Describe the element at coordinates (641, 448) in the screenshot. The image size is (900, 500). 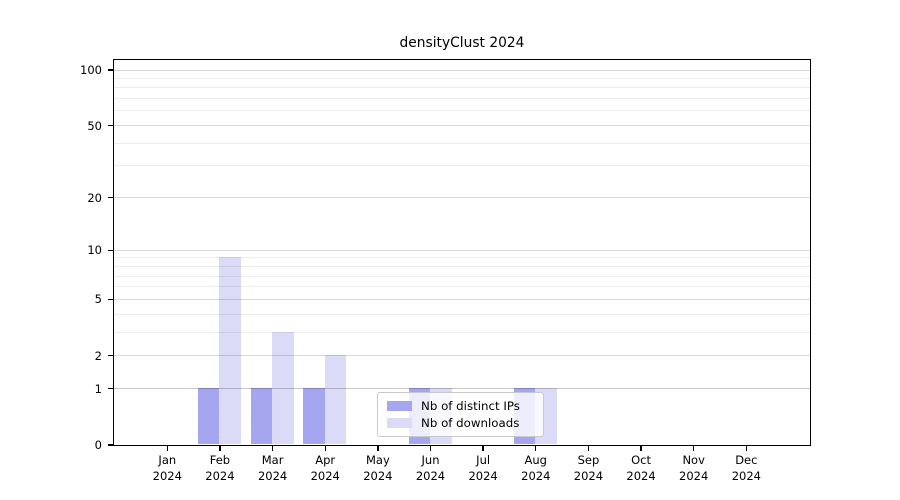
I see `x-tick-mark-oct` at that location.